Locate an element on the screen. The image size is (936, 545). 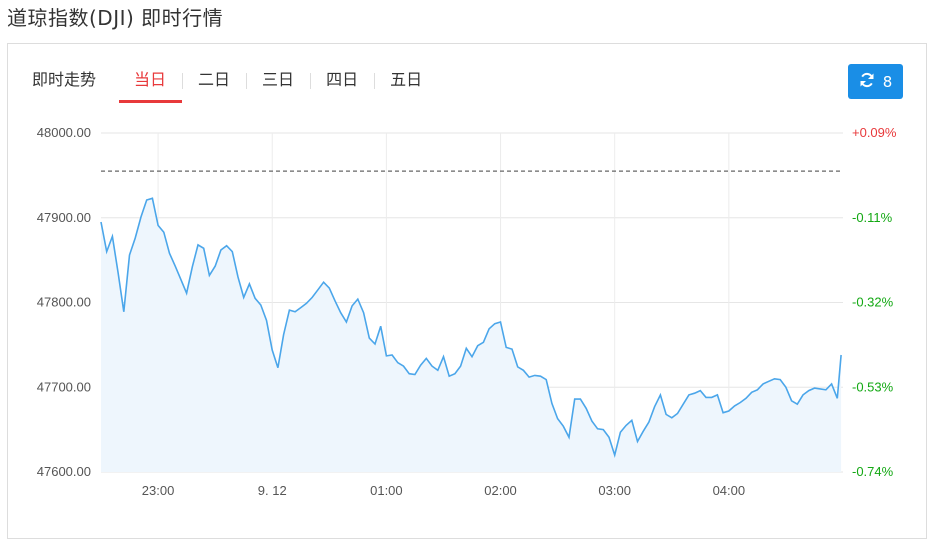
tab-5-day: 五日 is located at coordinates (406, 80).